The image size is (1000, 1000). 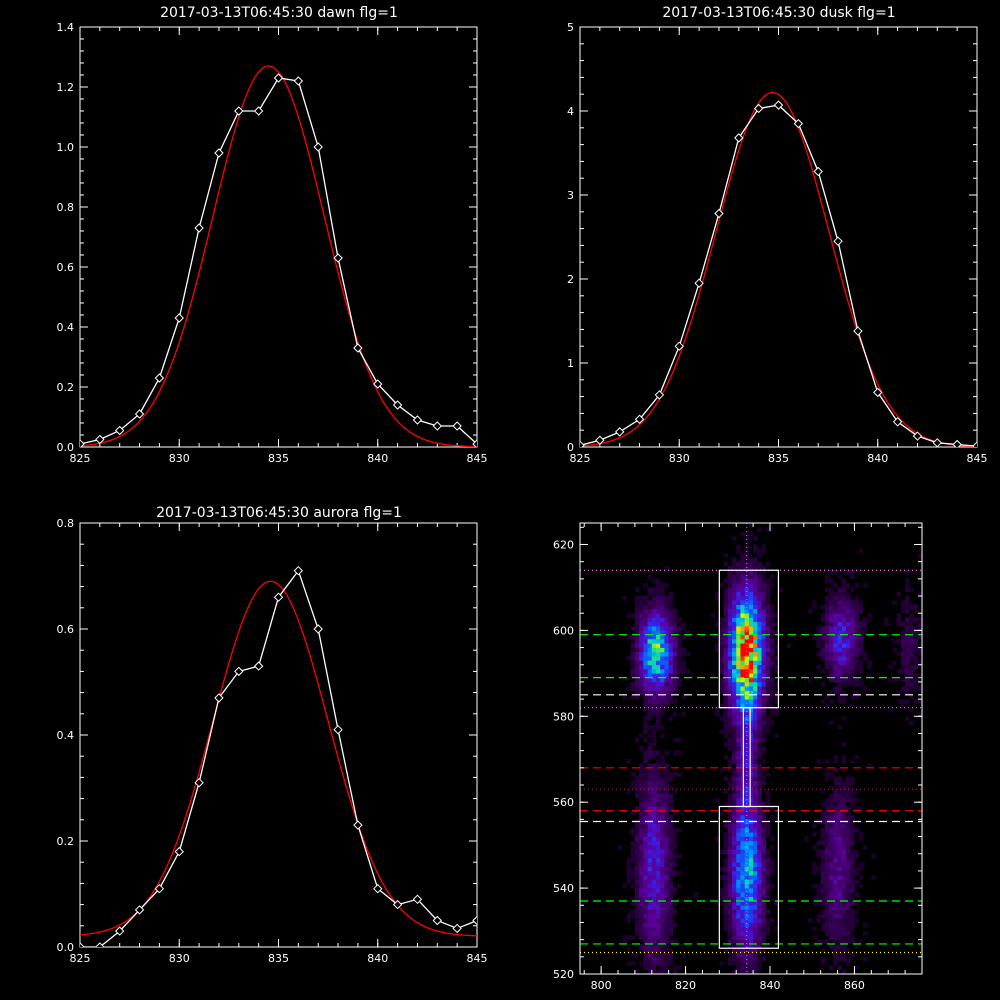 What do you see at coordinates (778, 13) in the screenshot?
I see `dusk-title: 2017-03-13T06:45:30 dusk flg=1` at bounding box center [778, 13].